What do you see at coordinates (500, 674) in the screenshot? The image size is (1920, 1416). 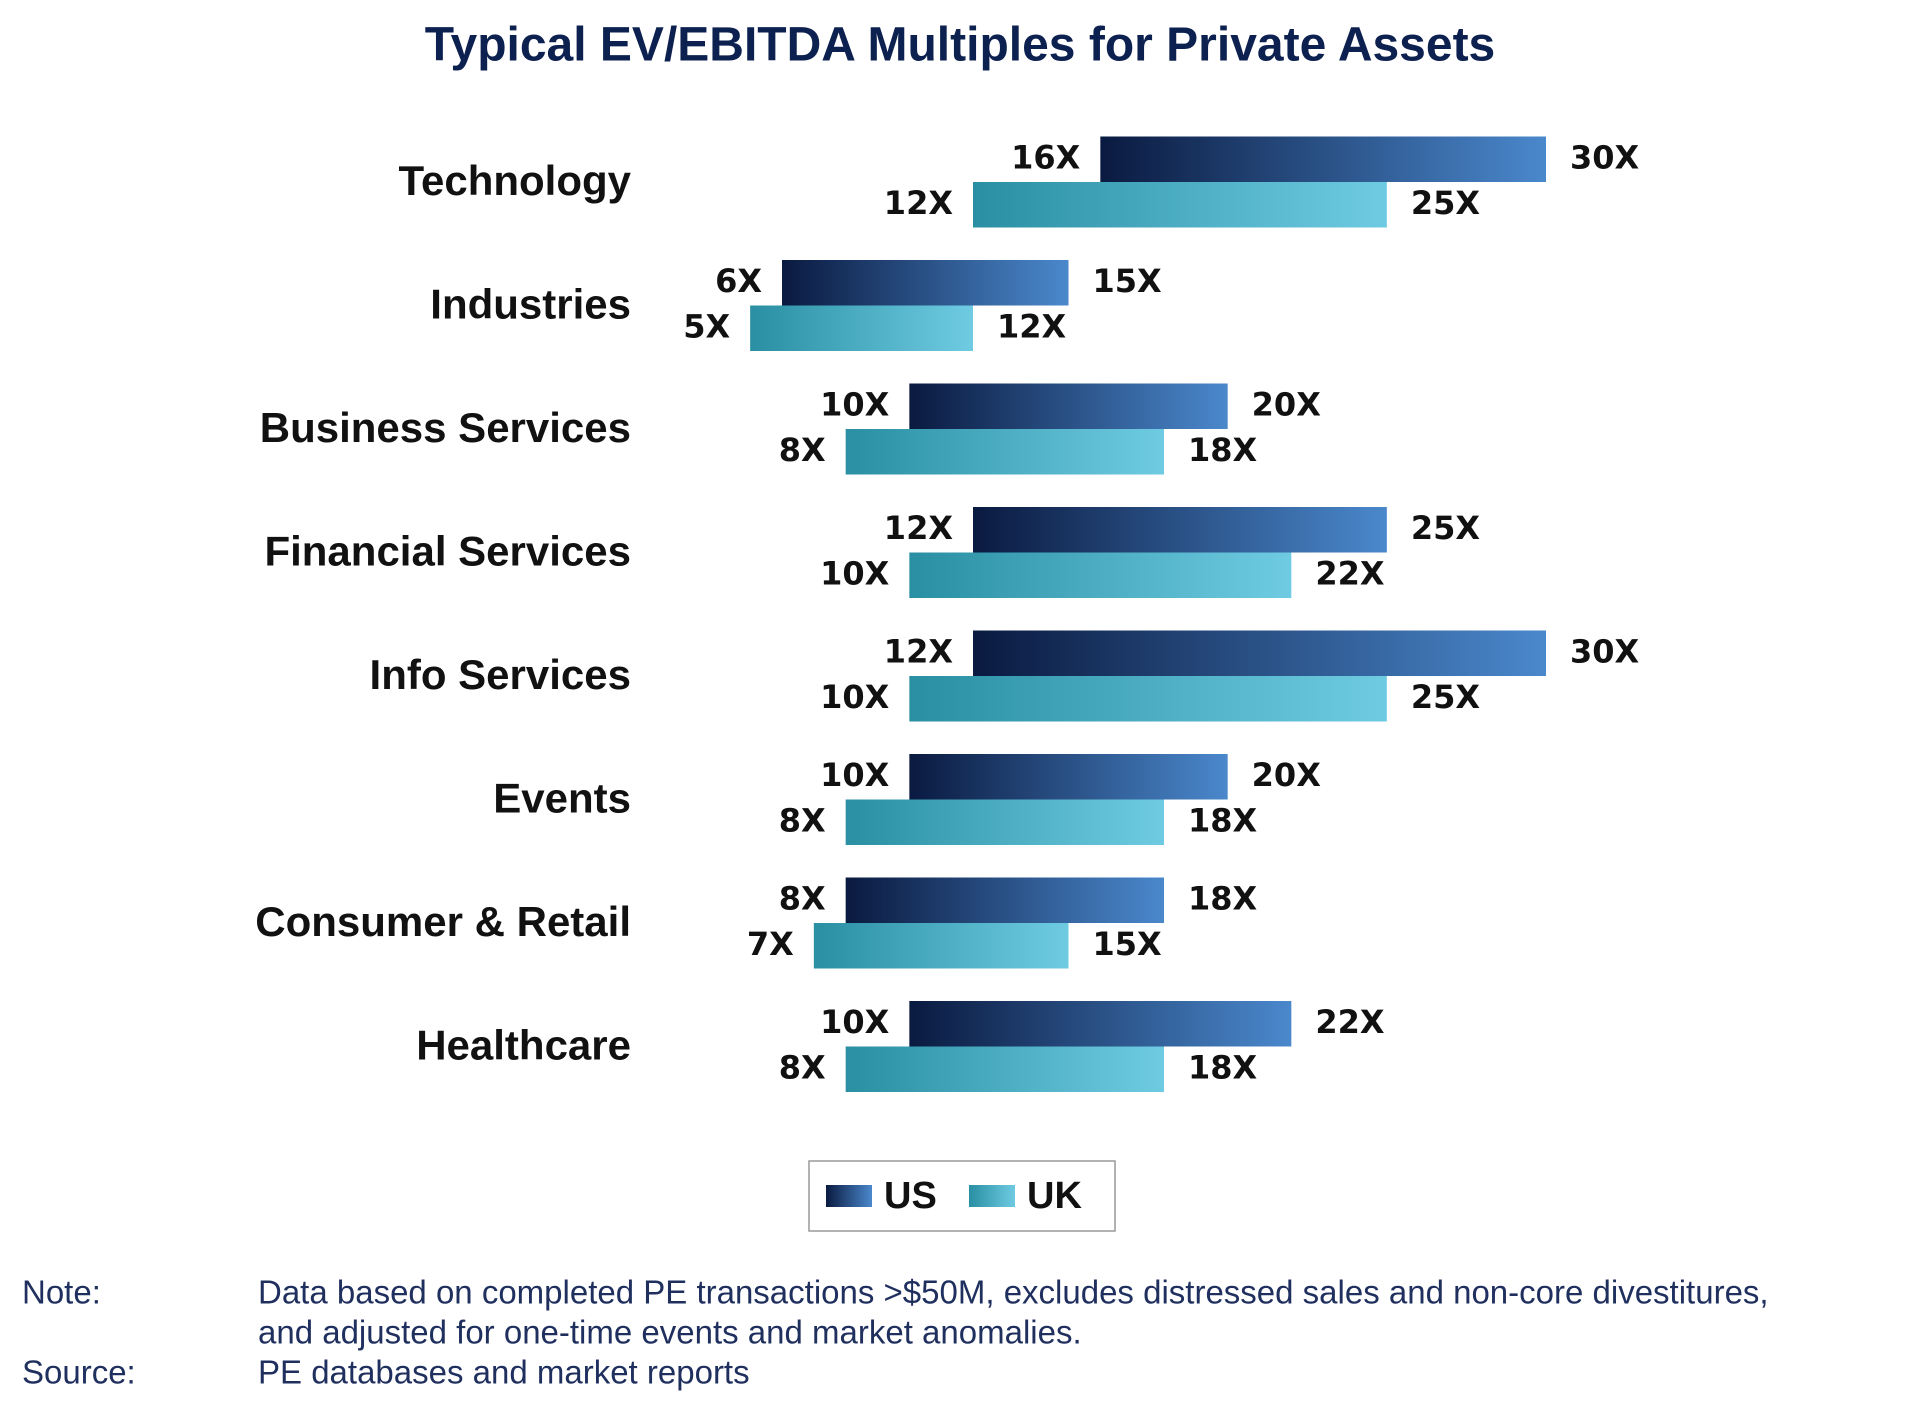 I see `category-label: Info Services` at bounding box center [500, 674].